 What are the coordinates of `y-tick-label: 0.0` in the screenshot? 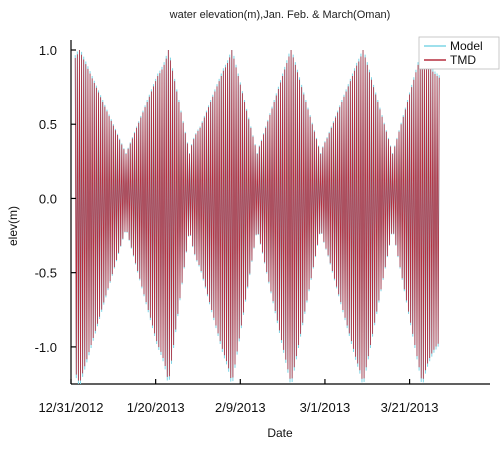 It's located at (48, 198).